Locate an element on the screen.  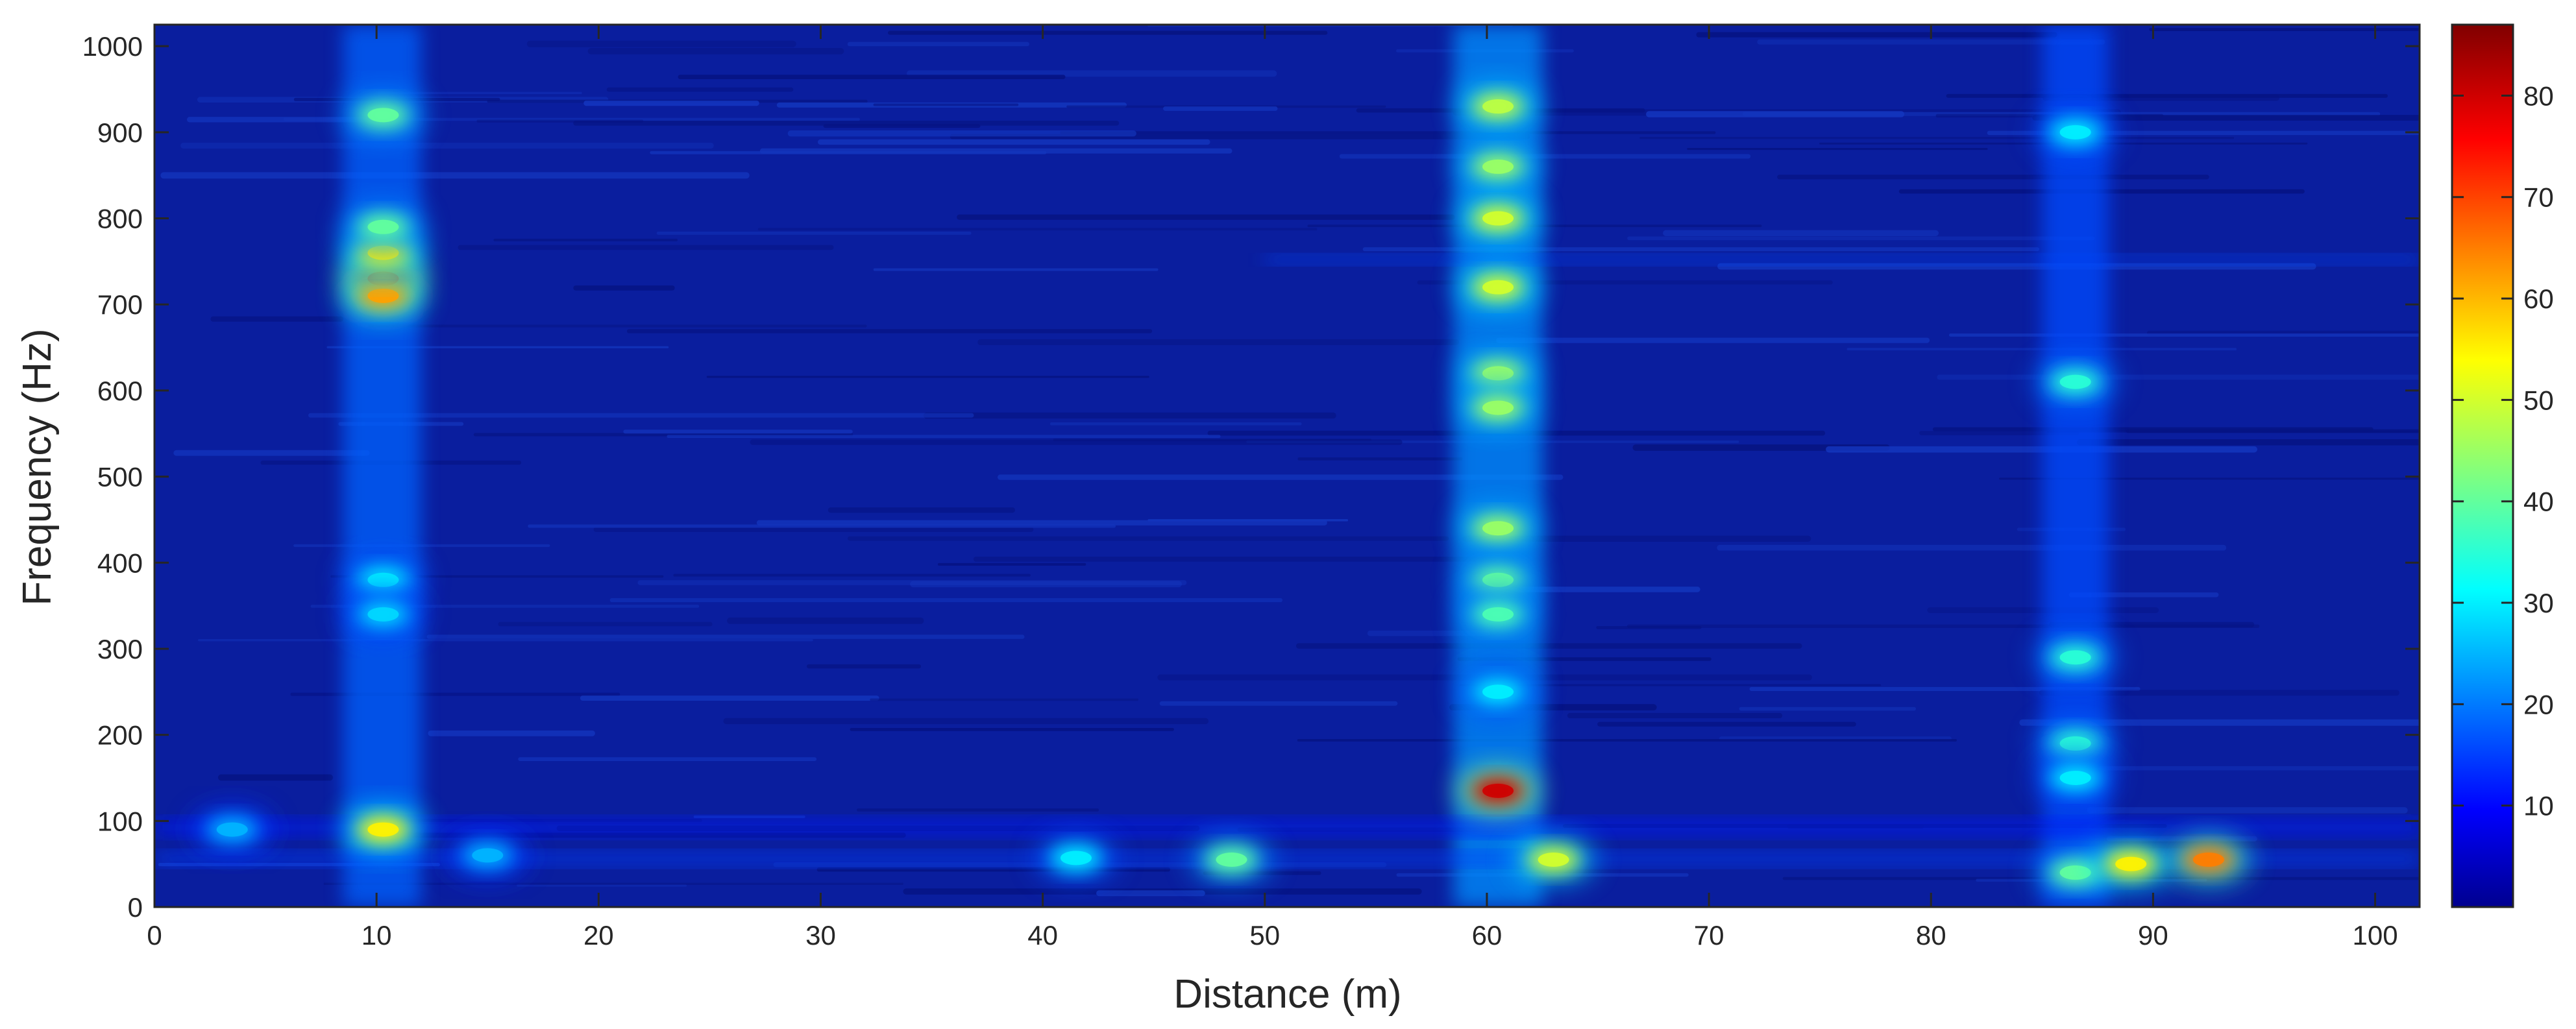
colorbar-tick-label: 10 is located at coordinates (2538, 806).